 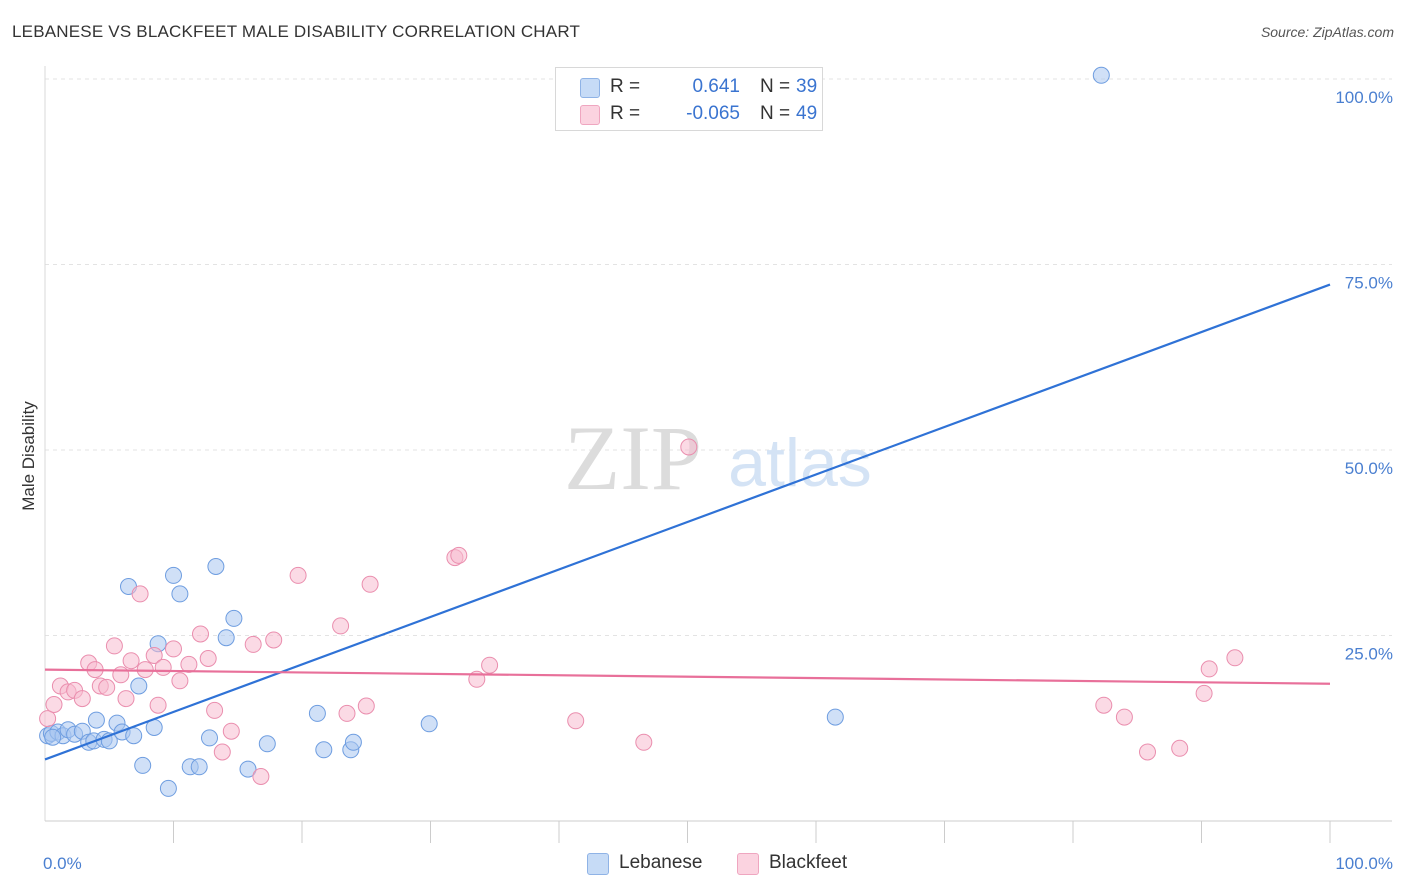 I want to click on legend-item-lebanese: Lebanese, so click(x=657, y=864).